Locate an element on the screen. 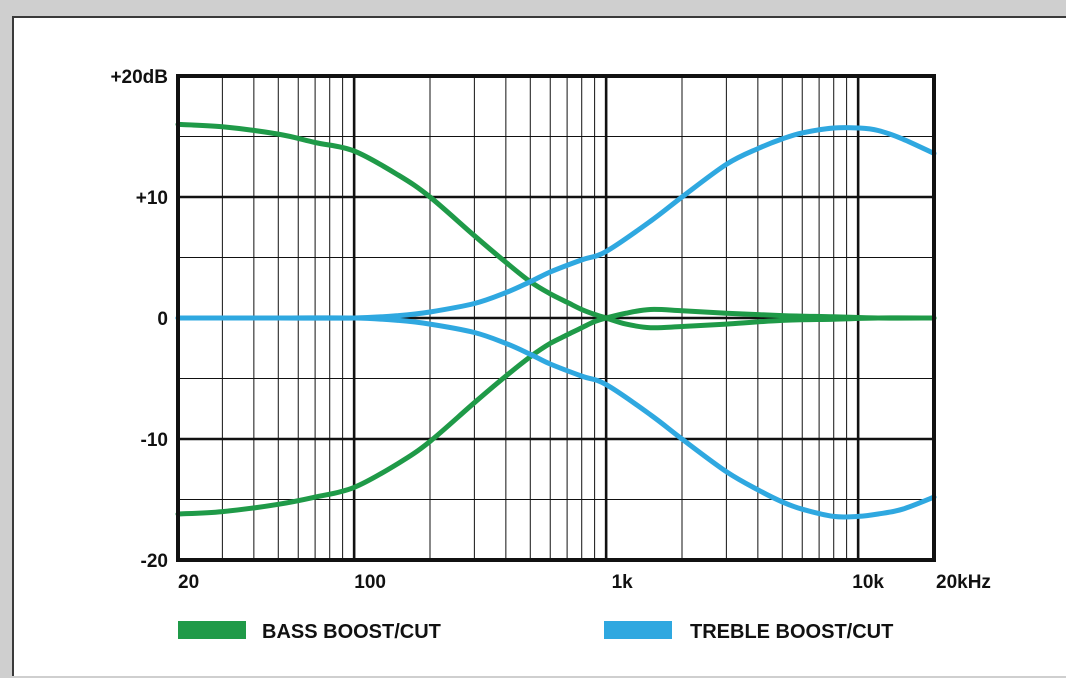 The width and height of the screenshot is (1066, 678). y-tick-label: -10 is located at coordinates (154, 440).